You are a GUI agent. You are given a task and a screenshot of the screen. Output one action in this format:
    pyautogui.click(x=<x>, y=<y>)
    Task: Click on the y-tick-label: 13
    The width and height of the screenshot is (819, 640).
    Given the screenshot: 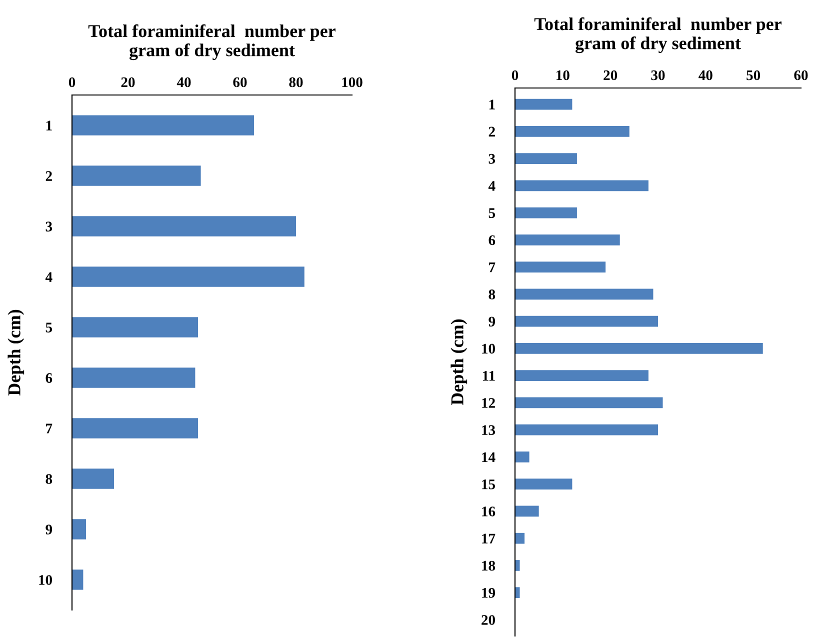 What is the action you would take?
    pyautogui.click(x=489, y=430)
    